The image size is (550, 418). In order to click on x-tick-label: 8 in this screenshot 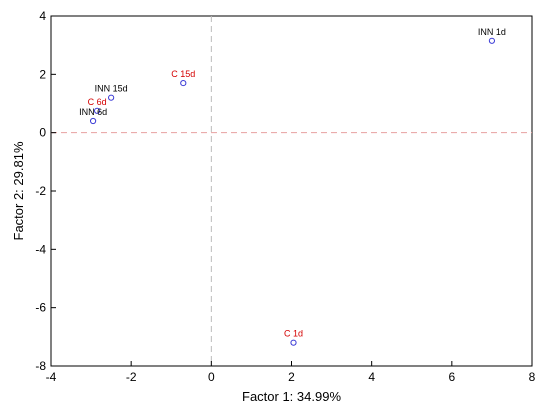, I will do `click(532, 377)`.